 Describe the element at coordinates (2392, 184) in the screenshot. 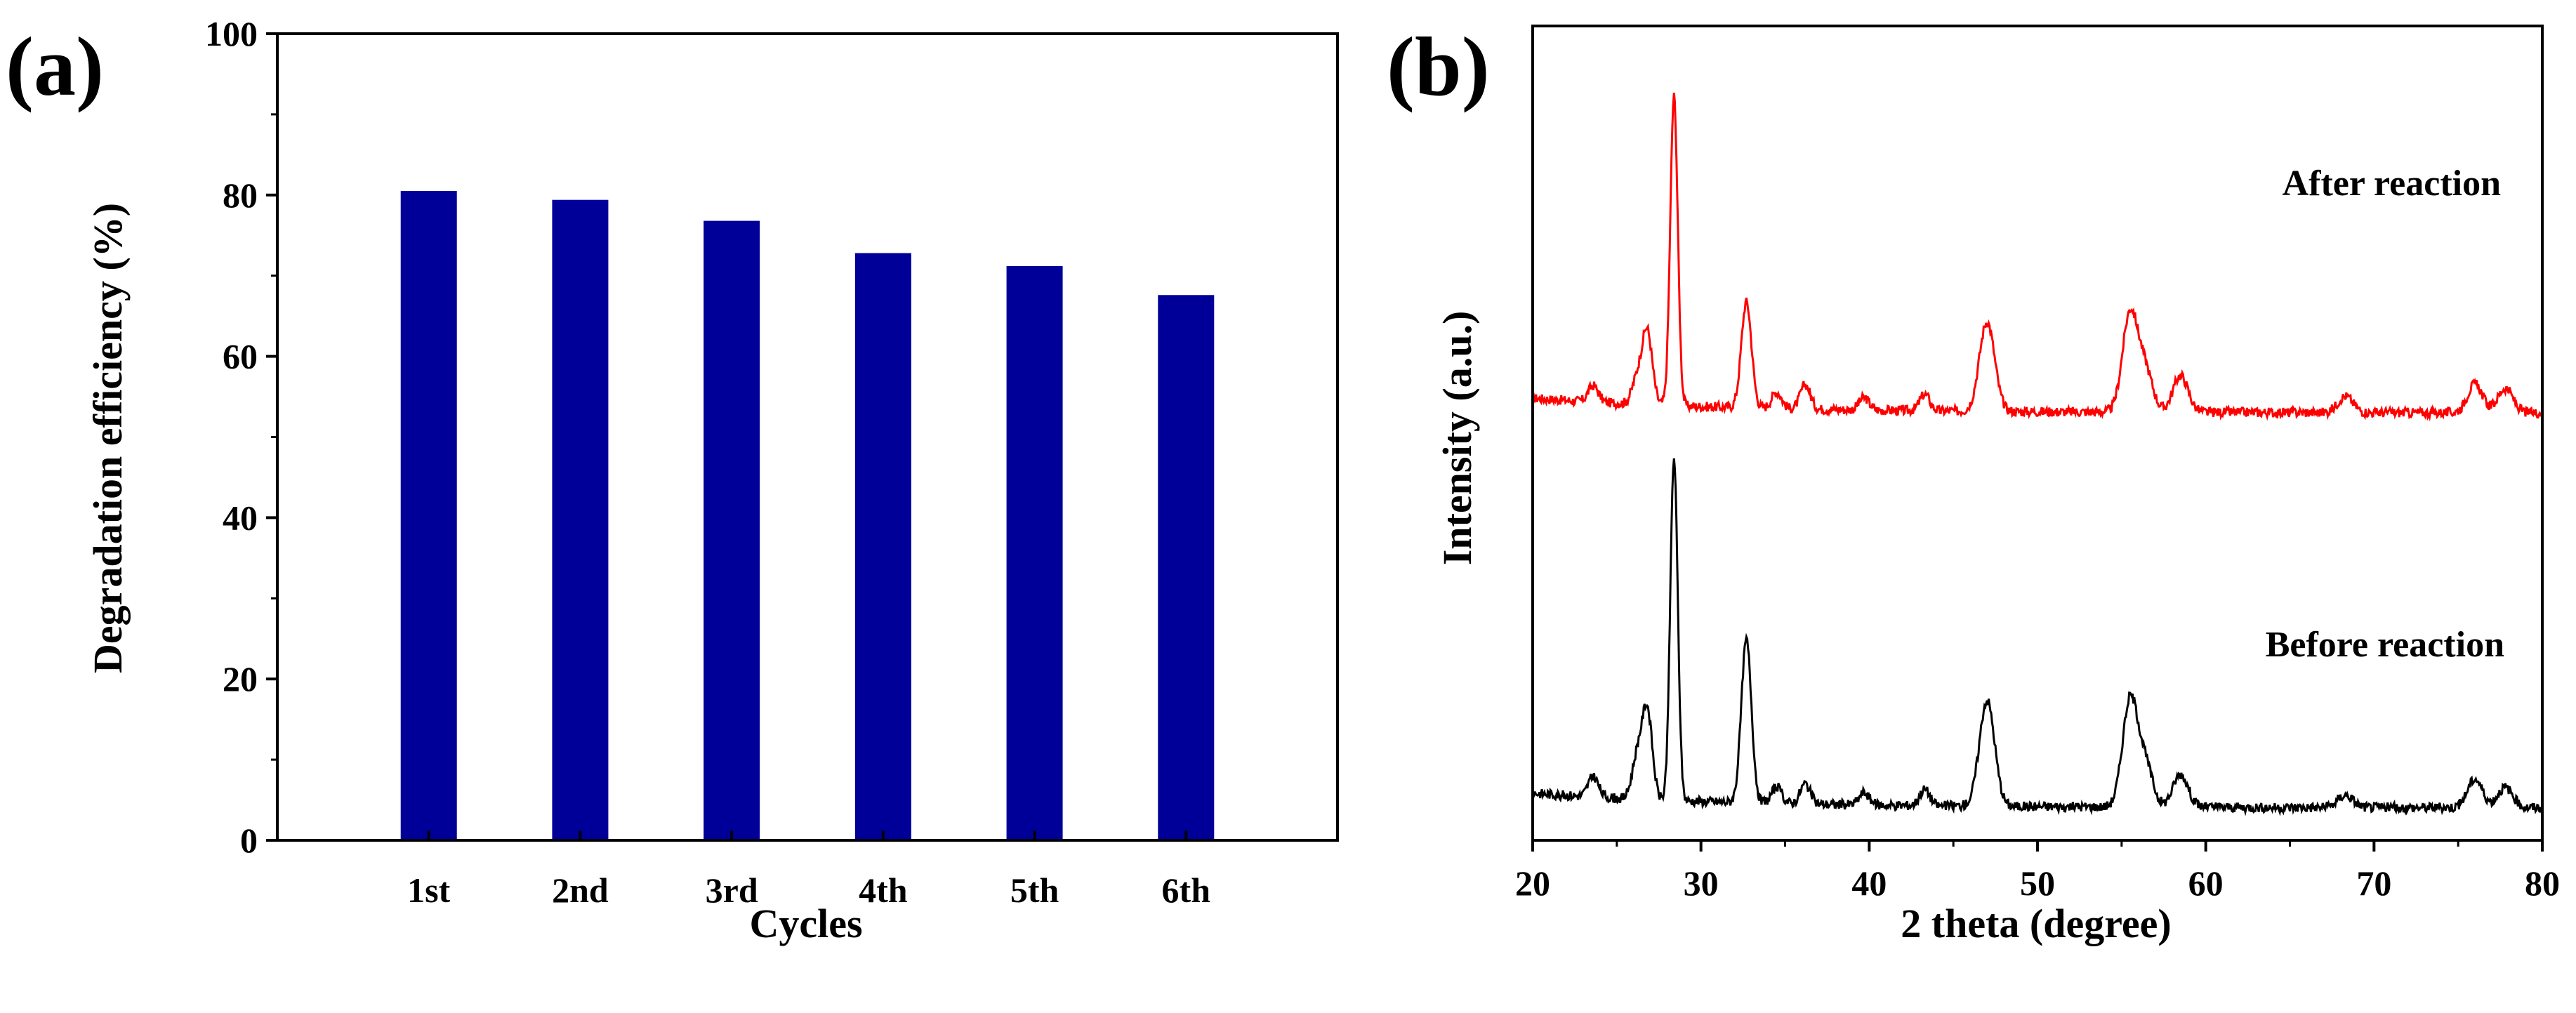

I see `series-label-after: After reaction` at that location.